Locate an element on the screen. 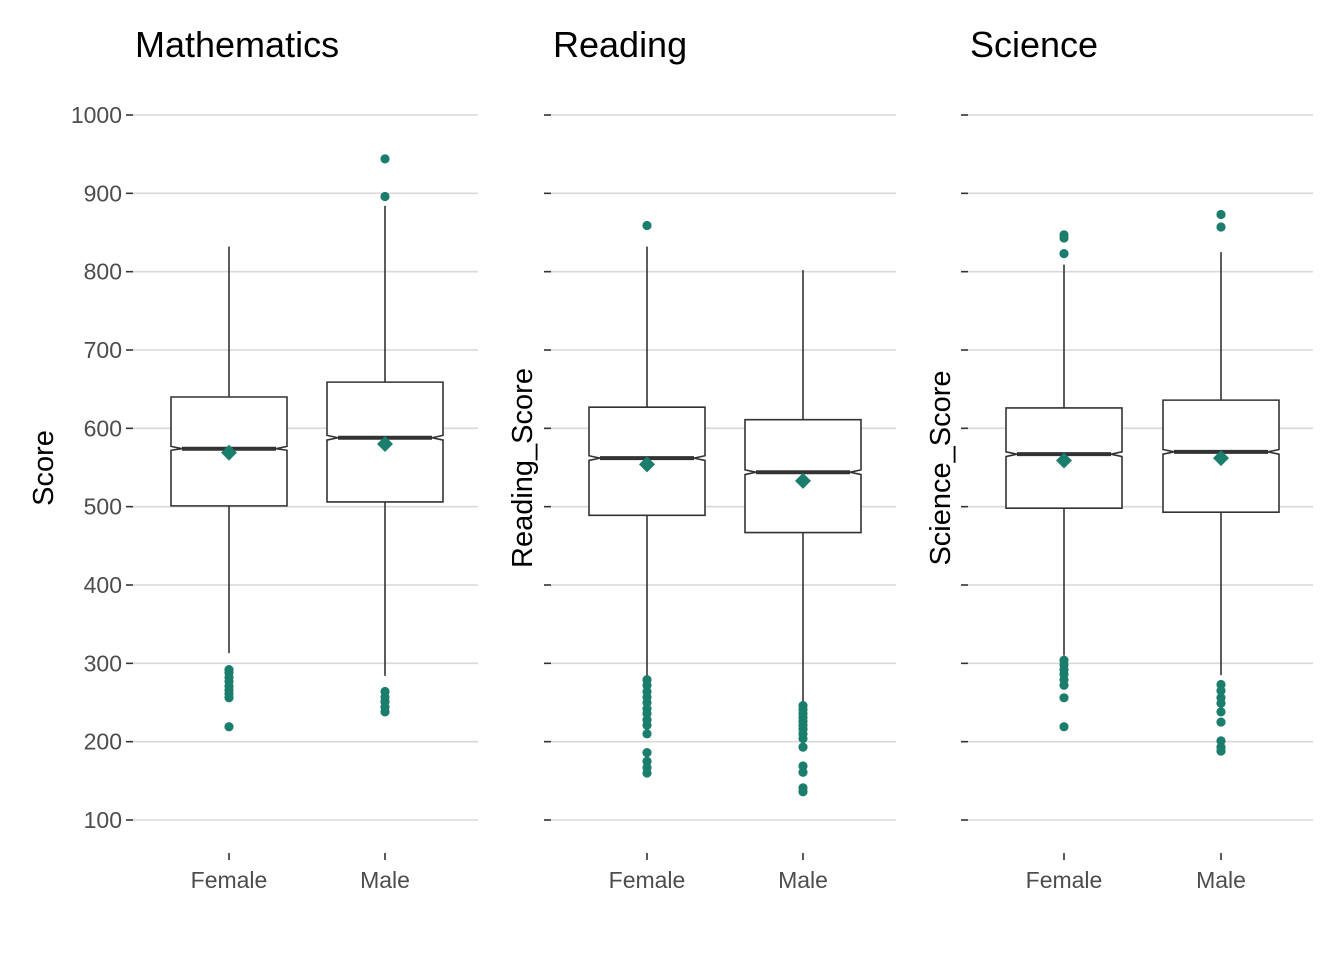  y-axis-label: Score is located at coordinates (44, 468).